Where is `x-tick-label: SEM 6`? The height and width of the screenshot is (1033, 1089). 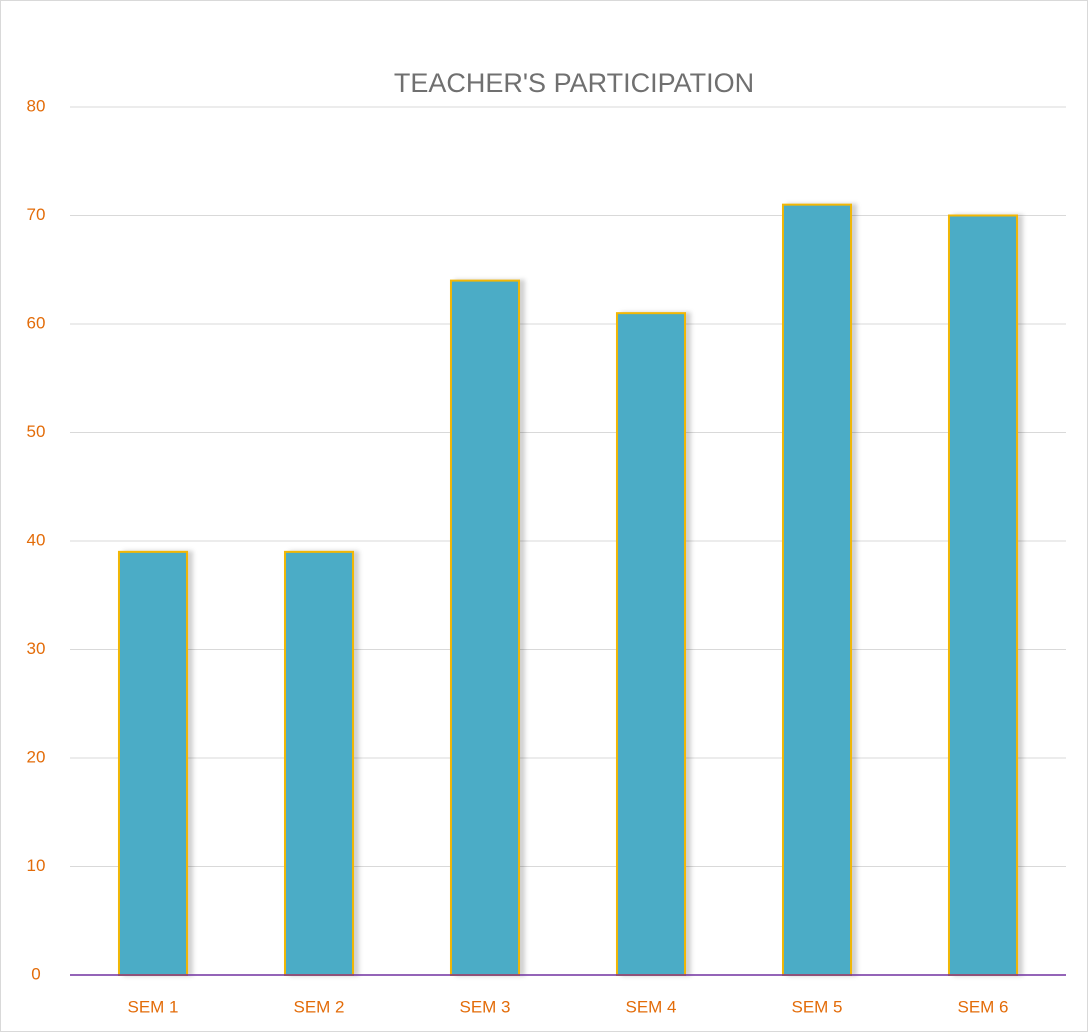 x-tick-label: SEM 6 is located at coordinates (982, 1006).